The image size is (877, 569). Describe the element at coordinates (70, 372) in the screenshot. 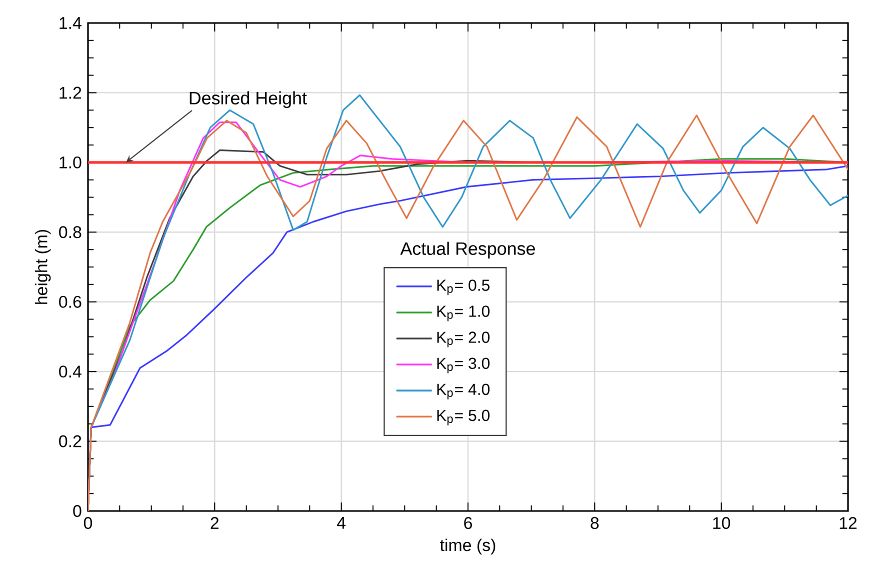

I see `y-tick-label: 0.4` at that location.